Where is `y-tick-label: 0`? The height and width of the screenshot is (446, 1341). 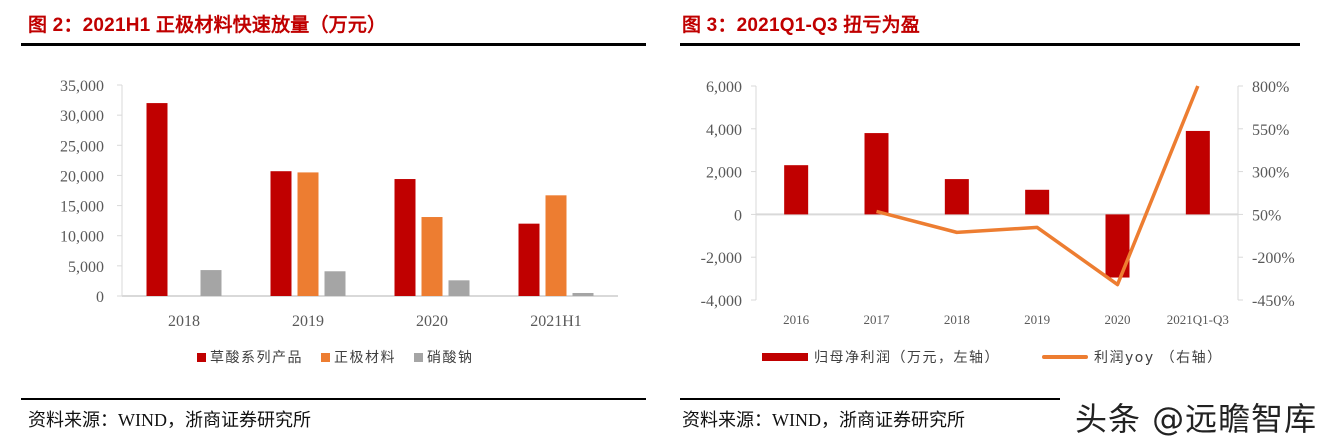 y-tick-label: 0 is located at coordinates (100, 297).